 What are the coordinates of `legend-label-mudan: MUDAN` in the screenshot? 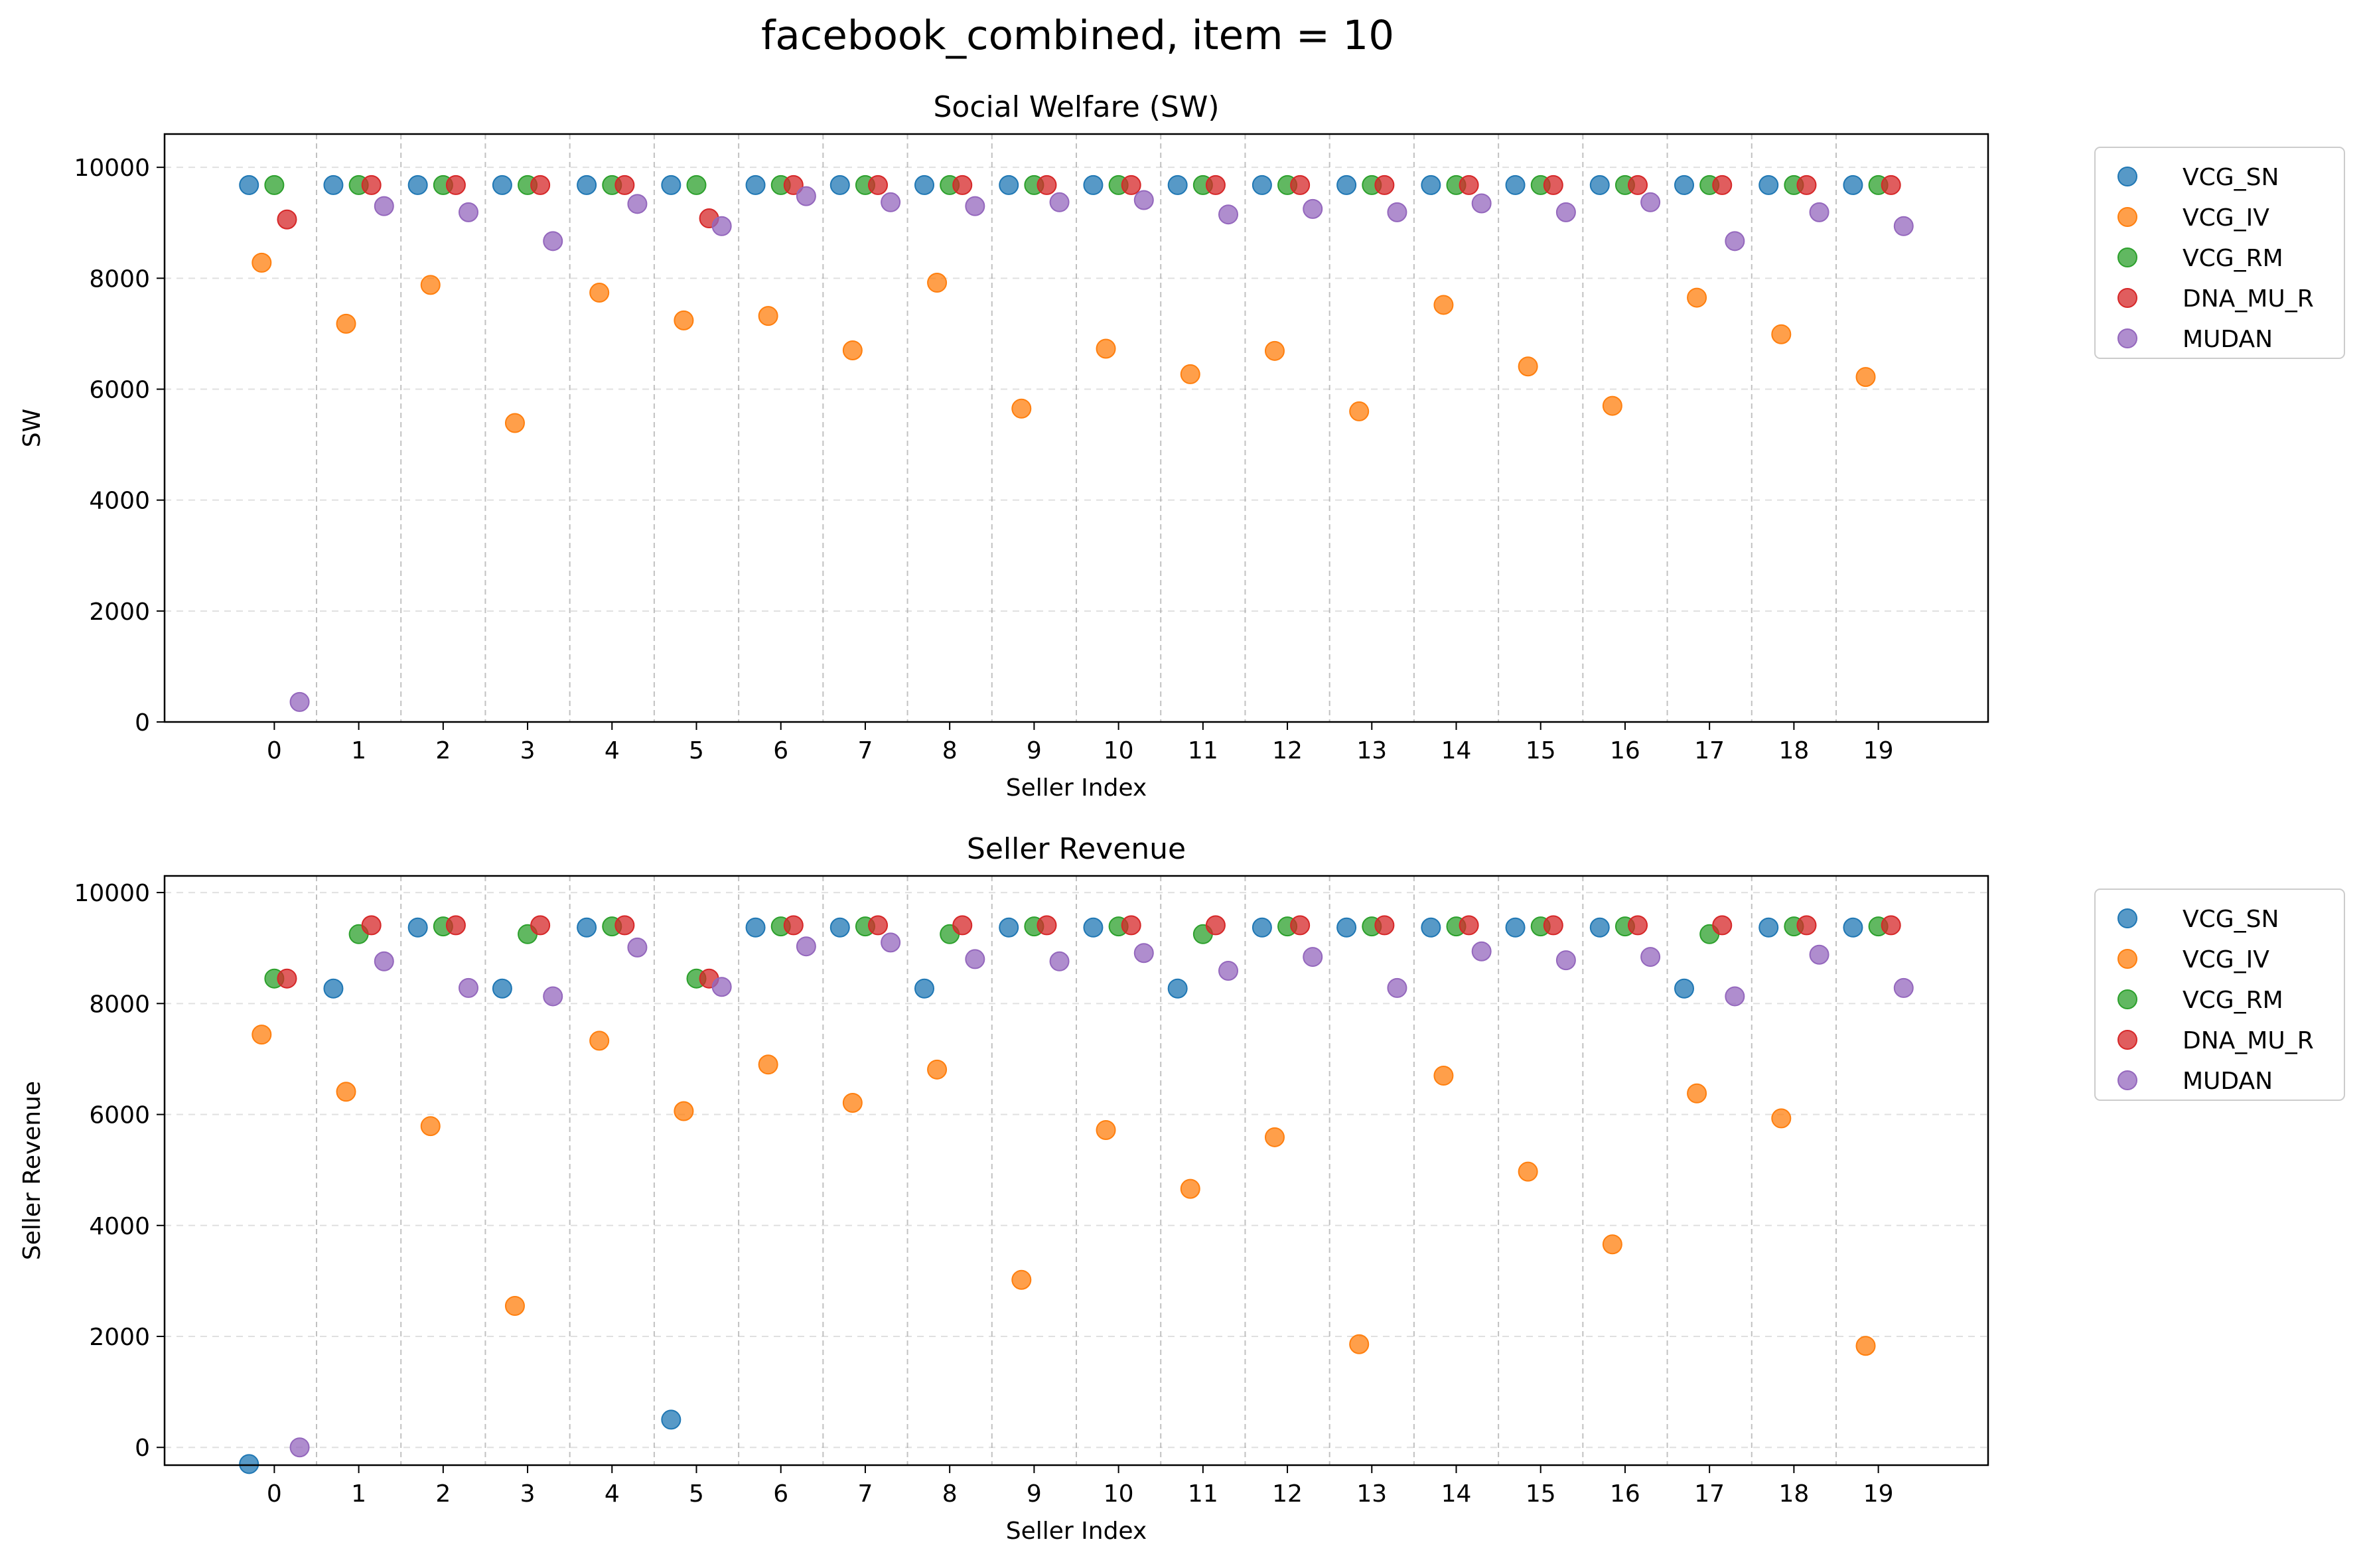 It's located at (2228, 1081).